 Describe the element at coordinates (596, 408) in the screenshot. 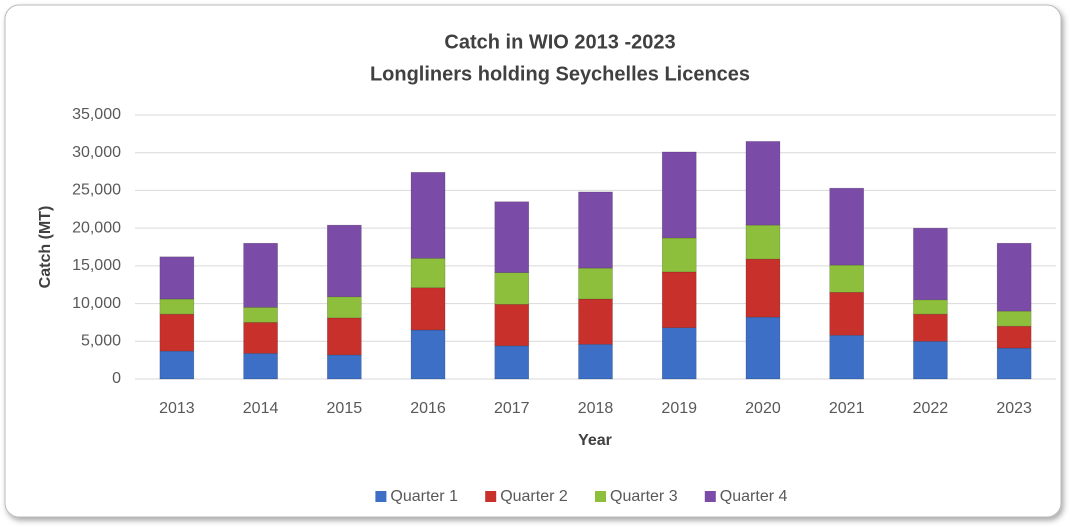

I see `x-tick-label: 2018` at that location.